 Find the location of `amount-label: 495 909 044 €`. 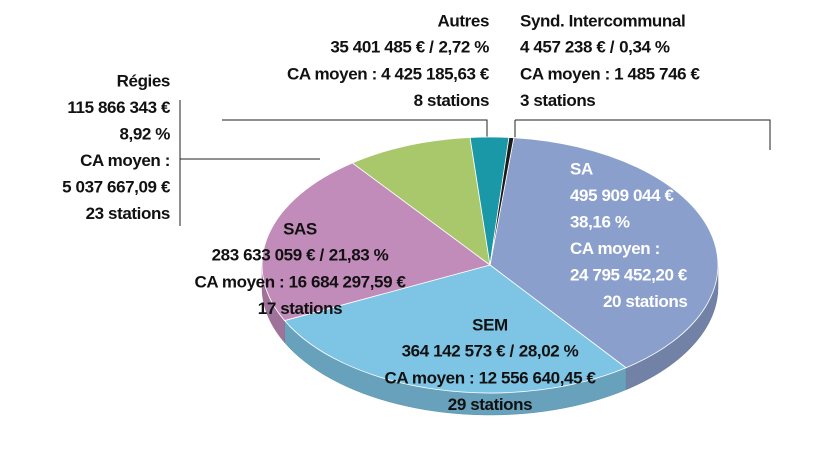

amount-label: 495 909 044 € is located at coordinates (622, 195).